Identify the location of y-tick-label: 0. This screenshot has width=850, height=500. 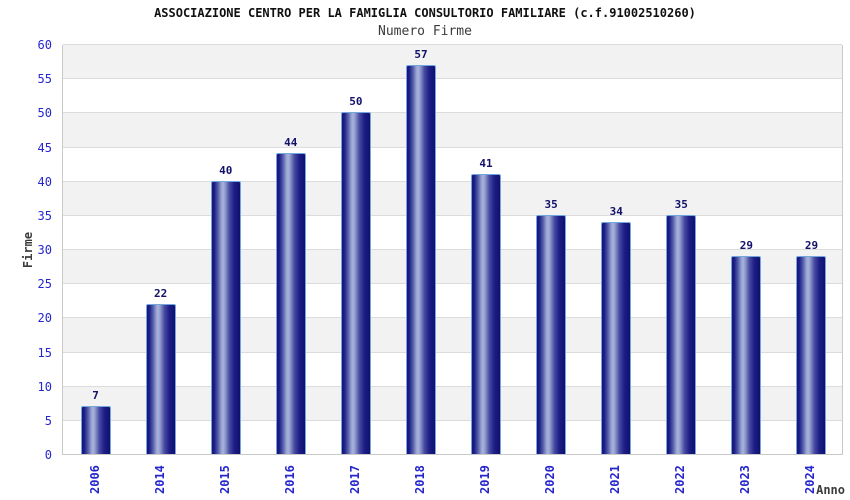
(48, 455).